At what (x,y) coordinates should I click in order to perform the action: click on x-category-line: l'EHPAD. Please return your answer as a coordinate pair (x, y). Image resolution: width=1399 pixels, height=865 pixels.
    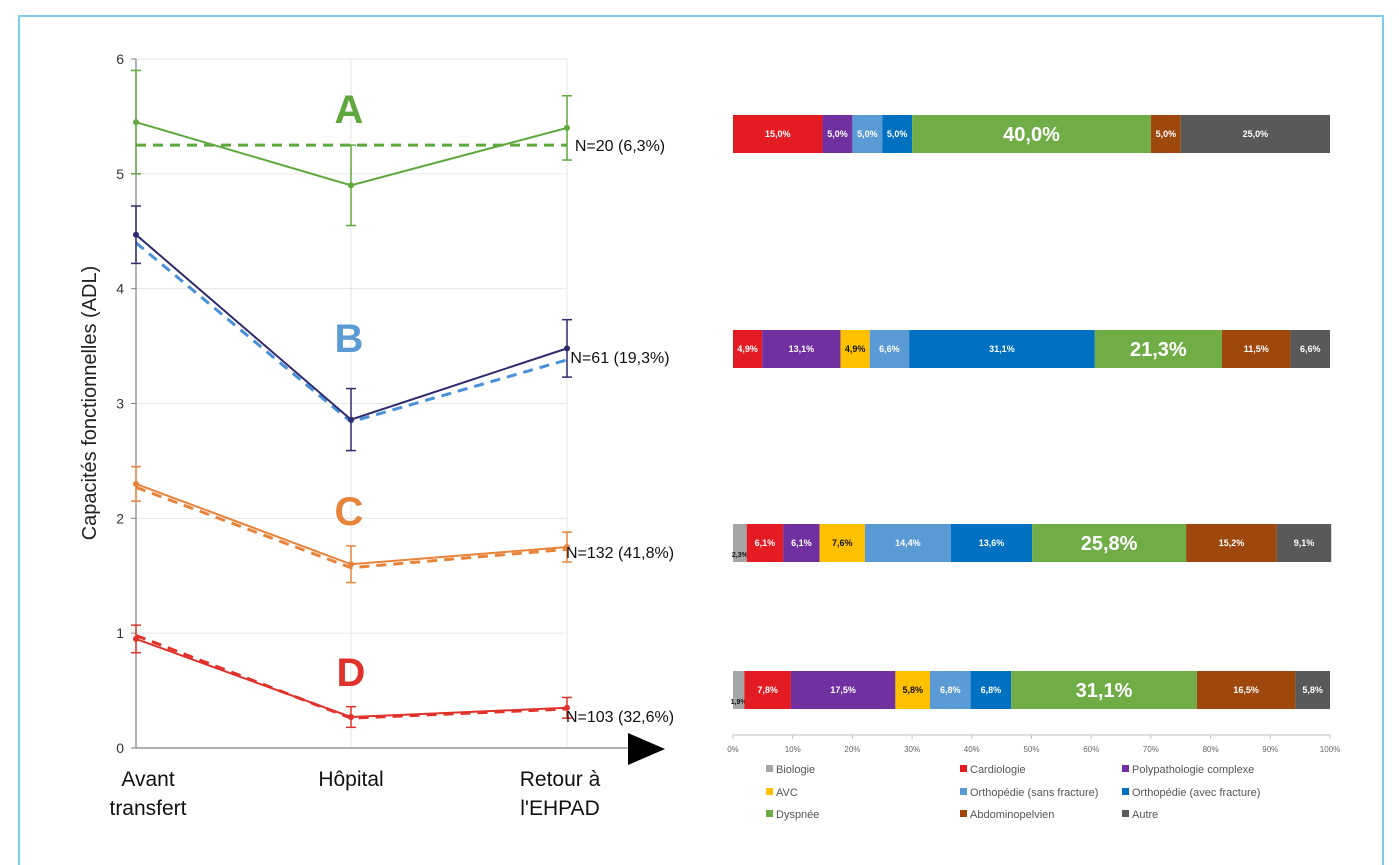
    Looking at the image, I should click on (559, 808).